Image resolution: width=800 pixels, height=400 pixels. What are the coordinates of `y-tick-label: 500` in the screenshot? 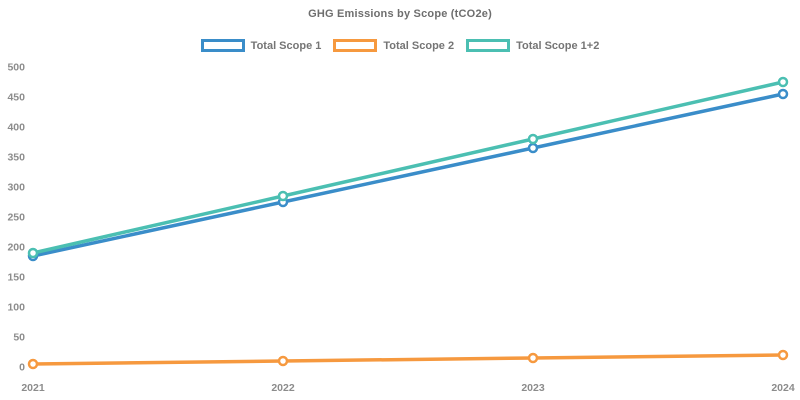 It's located at (16, 68).